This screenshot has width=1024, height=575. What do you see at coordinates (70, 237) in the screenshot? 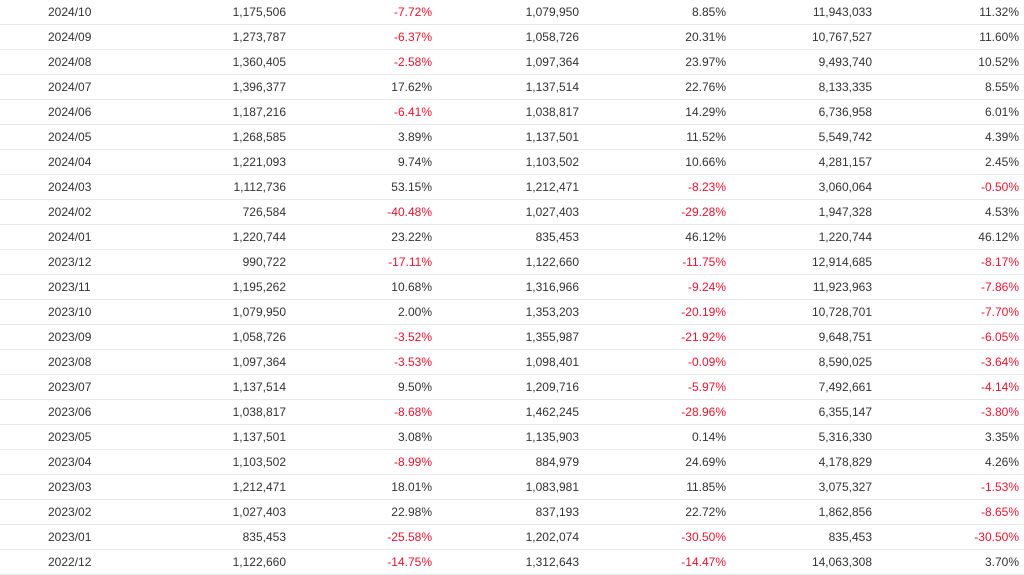
I see `month-cell: 2024/01` at bounding box center [70, 237].